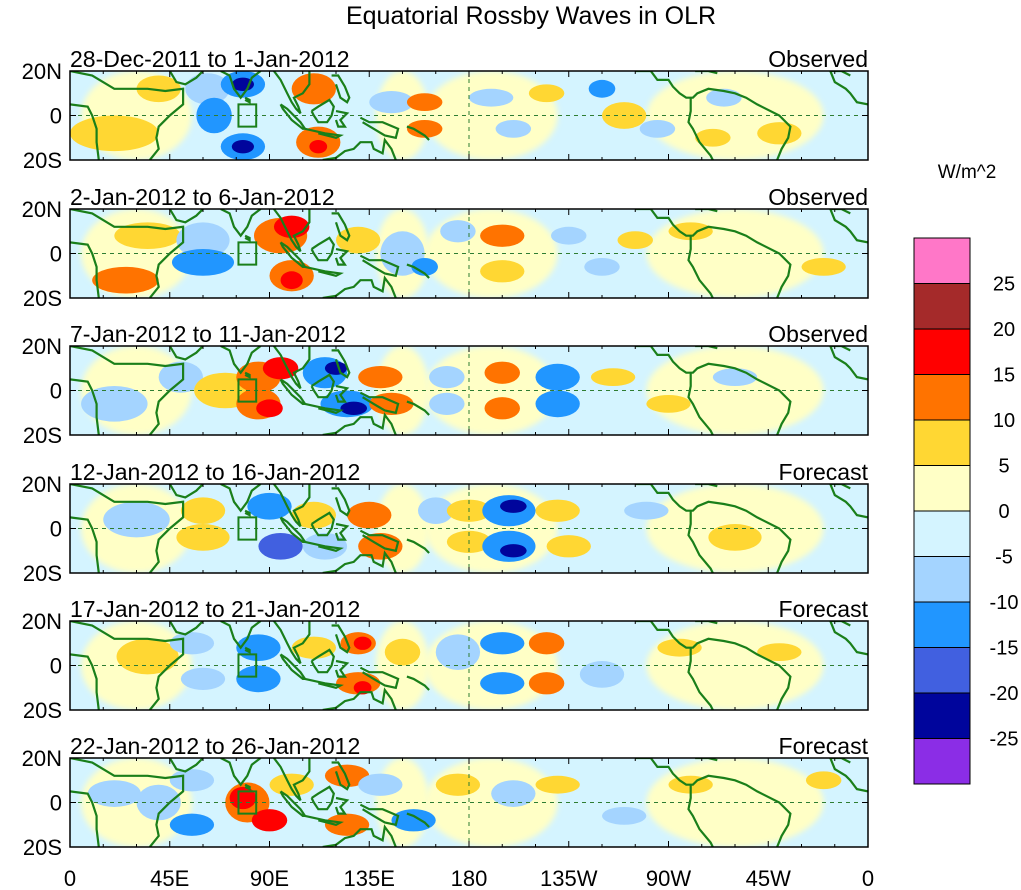 This screenshot has width=1021, height=890. Describe the element at coordinates (668, 878) in the screenshot. I see `lon-tick-label: 90W` at that location.